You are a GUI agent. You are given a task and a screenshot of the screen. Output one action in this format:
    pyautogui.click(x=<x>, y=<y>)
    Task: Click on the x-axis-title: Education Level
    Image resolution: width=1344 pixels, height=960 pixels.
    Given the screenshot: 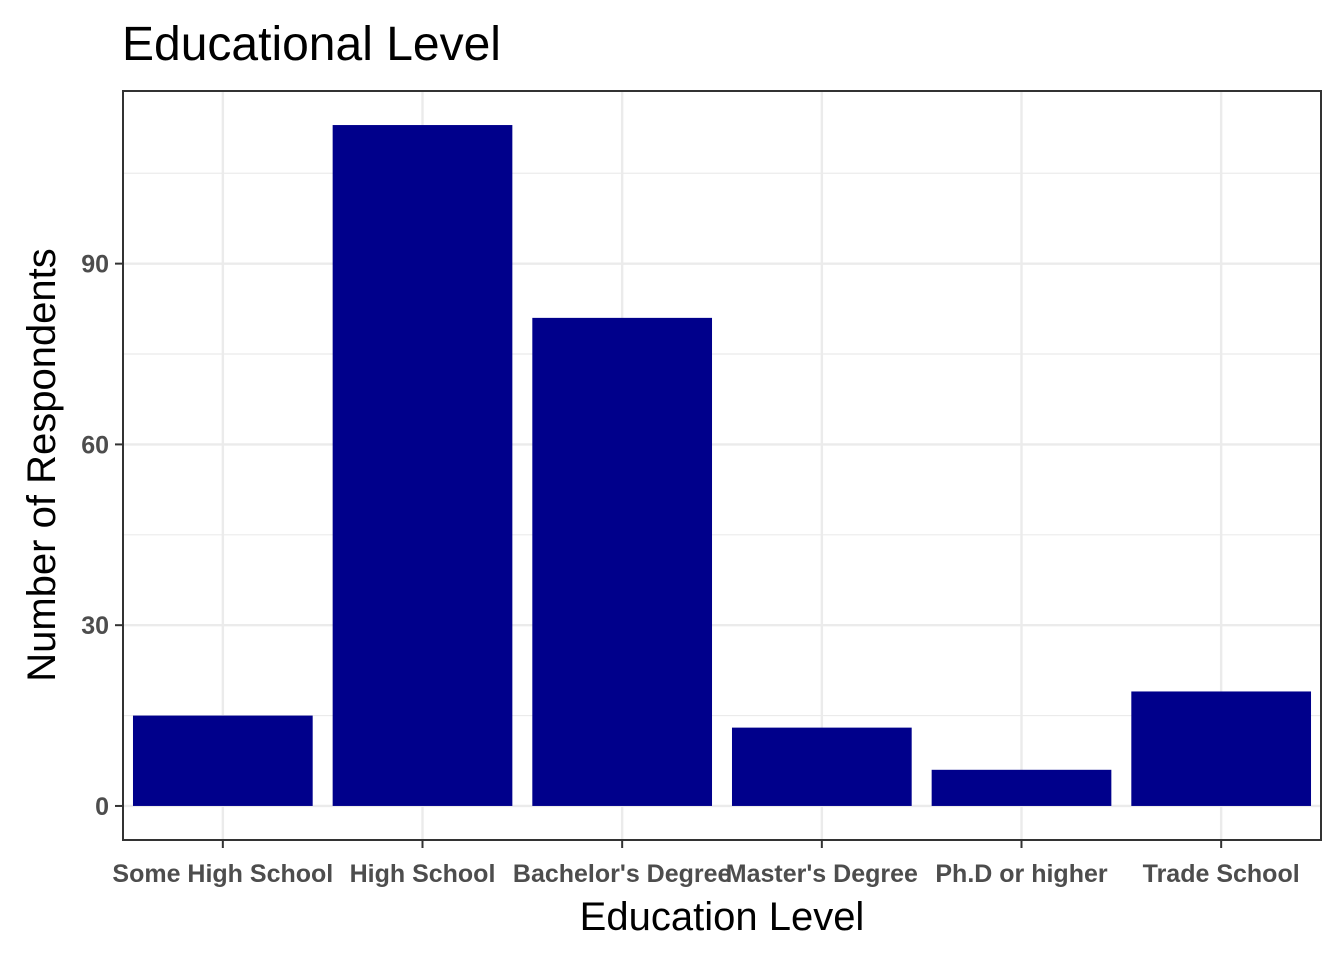 What is the action you would take?
    pyautogui.click(x=722, y=917)
    